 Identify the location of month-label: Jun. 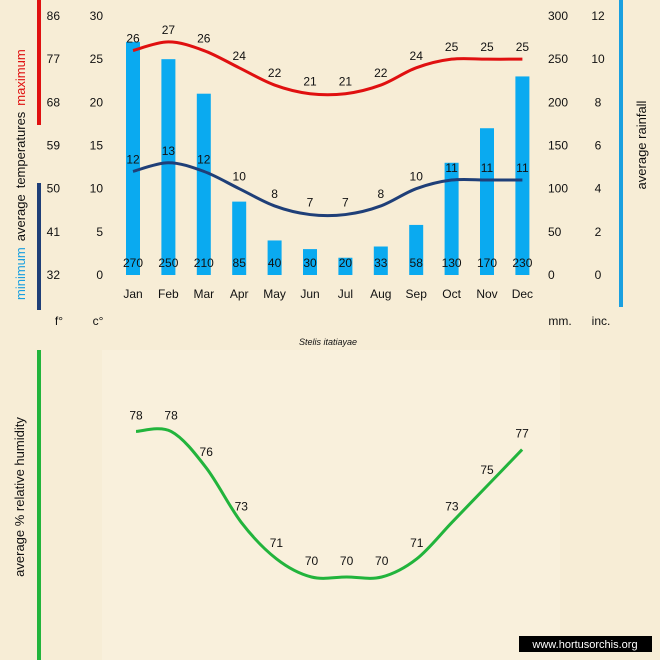
(309, 294).